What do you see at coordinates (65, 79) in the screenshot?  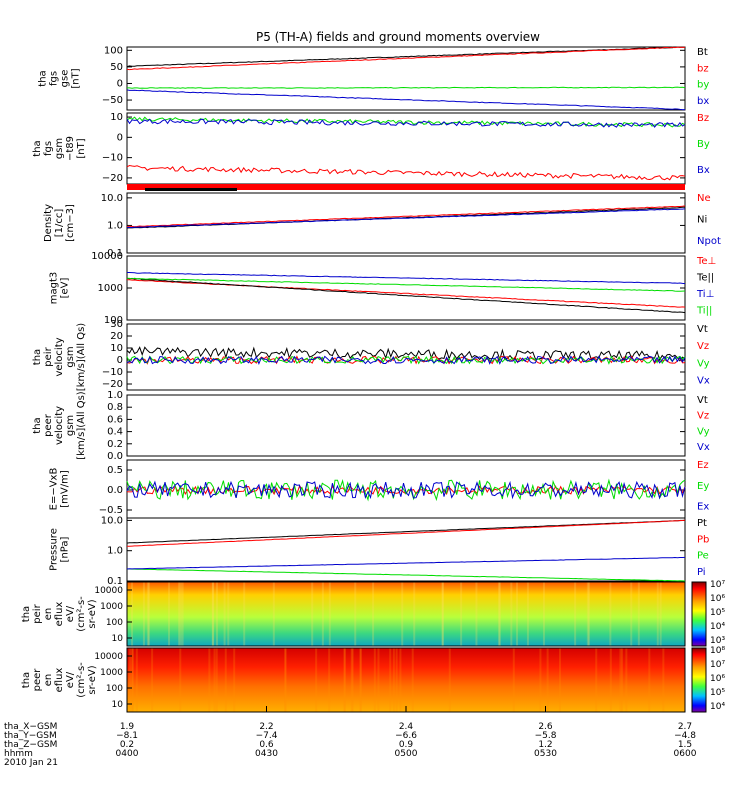 I see `panel-ylabel: gse` at bounding box center [65, 79].